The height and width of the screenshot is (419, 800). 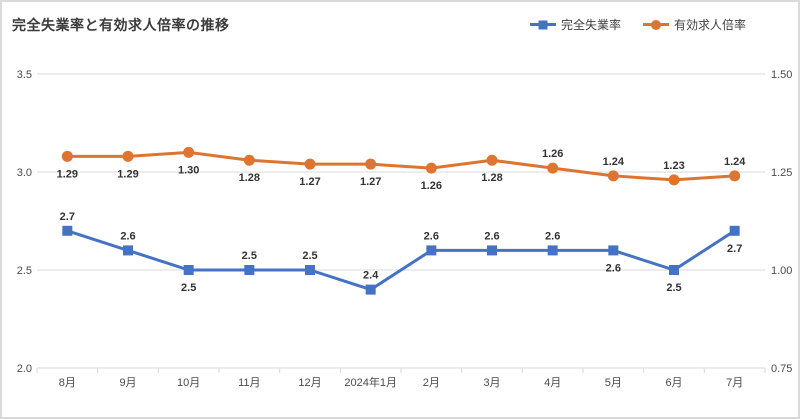 I want to click on x-axis-category-label: 9月, so click(x=127, y=383).